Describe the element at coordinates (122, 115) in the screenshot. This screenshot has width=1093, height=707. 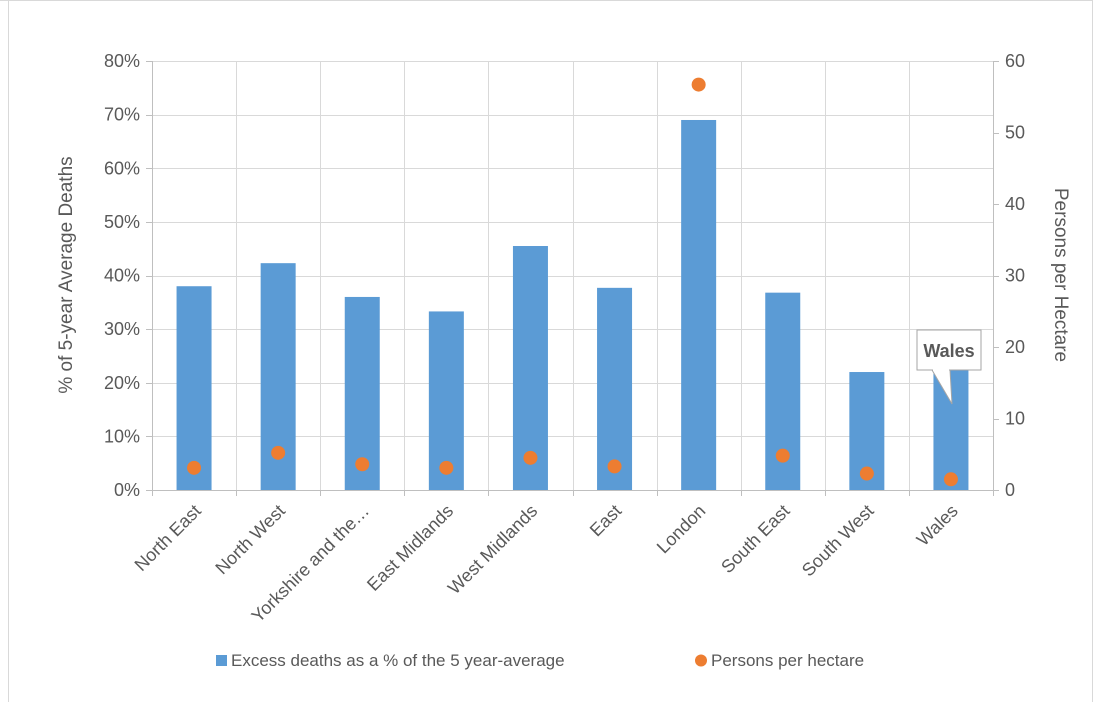
I see `left-tick-label: 70%` at that location.